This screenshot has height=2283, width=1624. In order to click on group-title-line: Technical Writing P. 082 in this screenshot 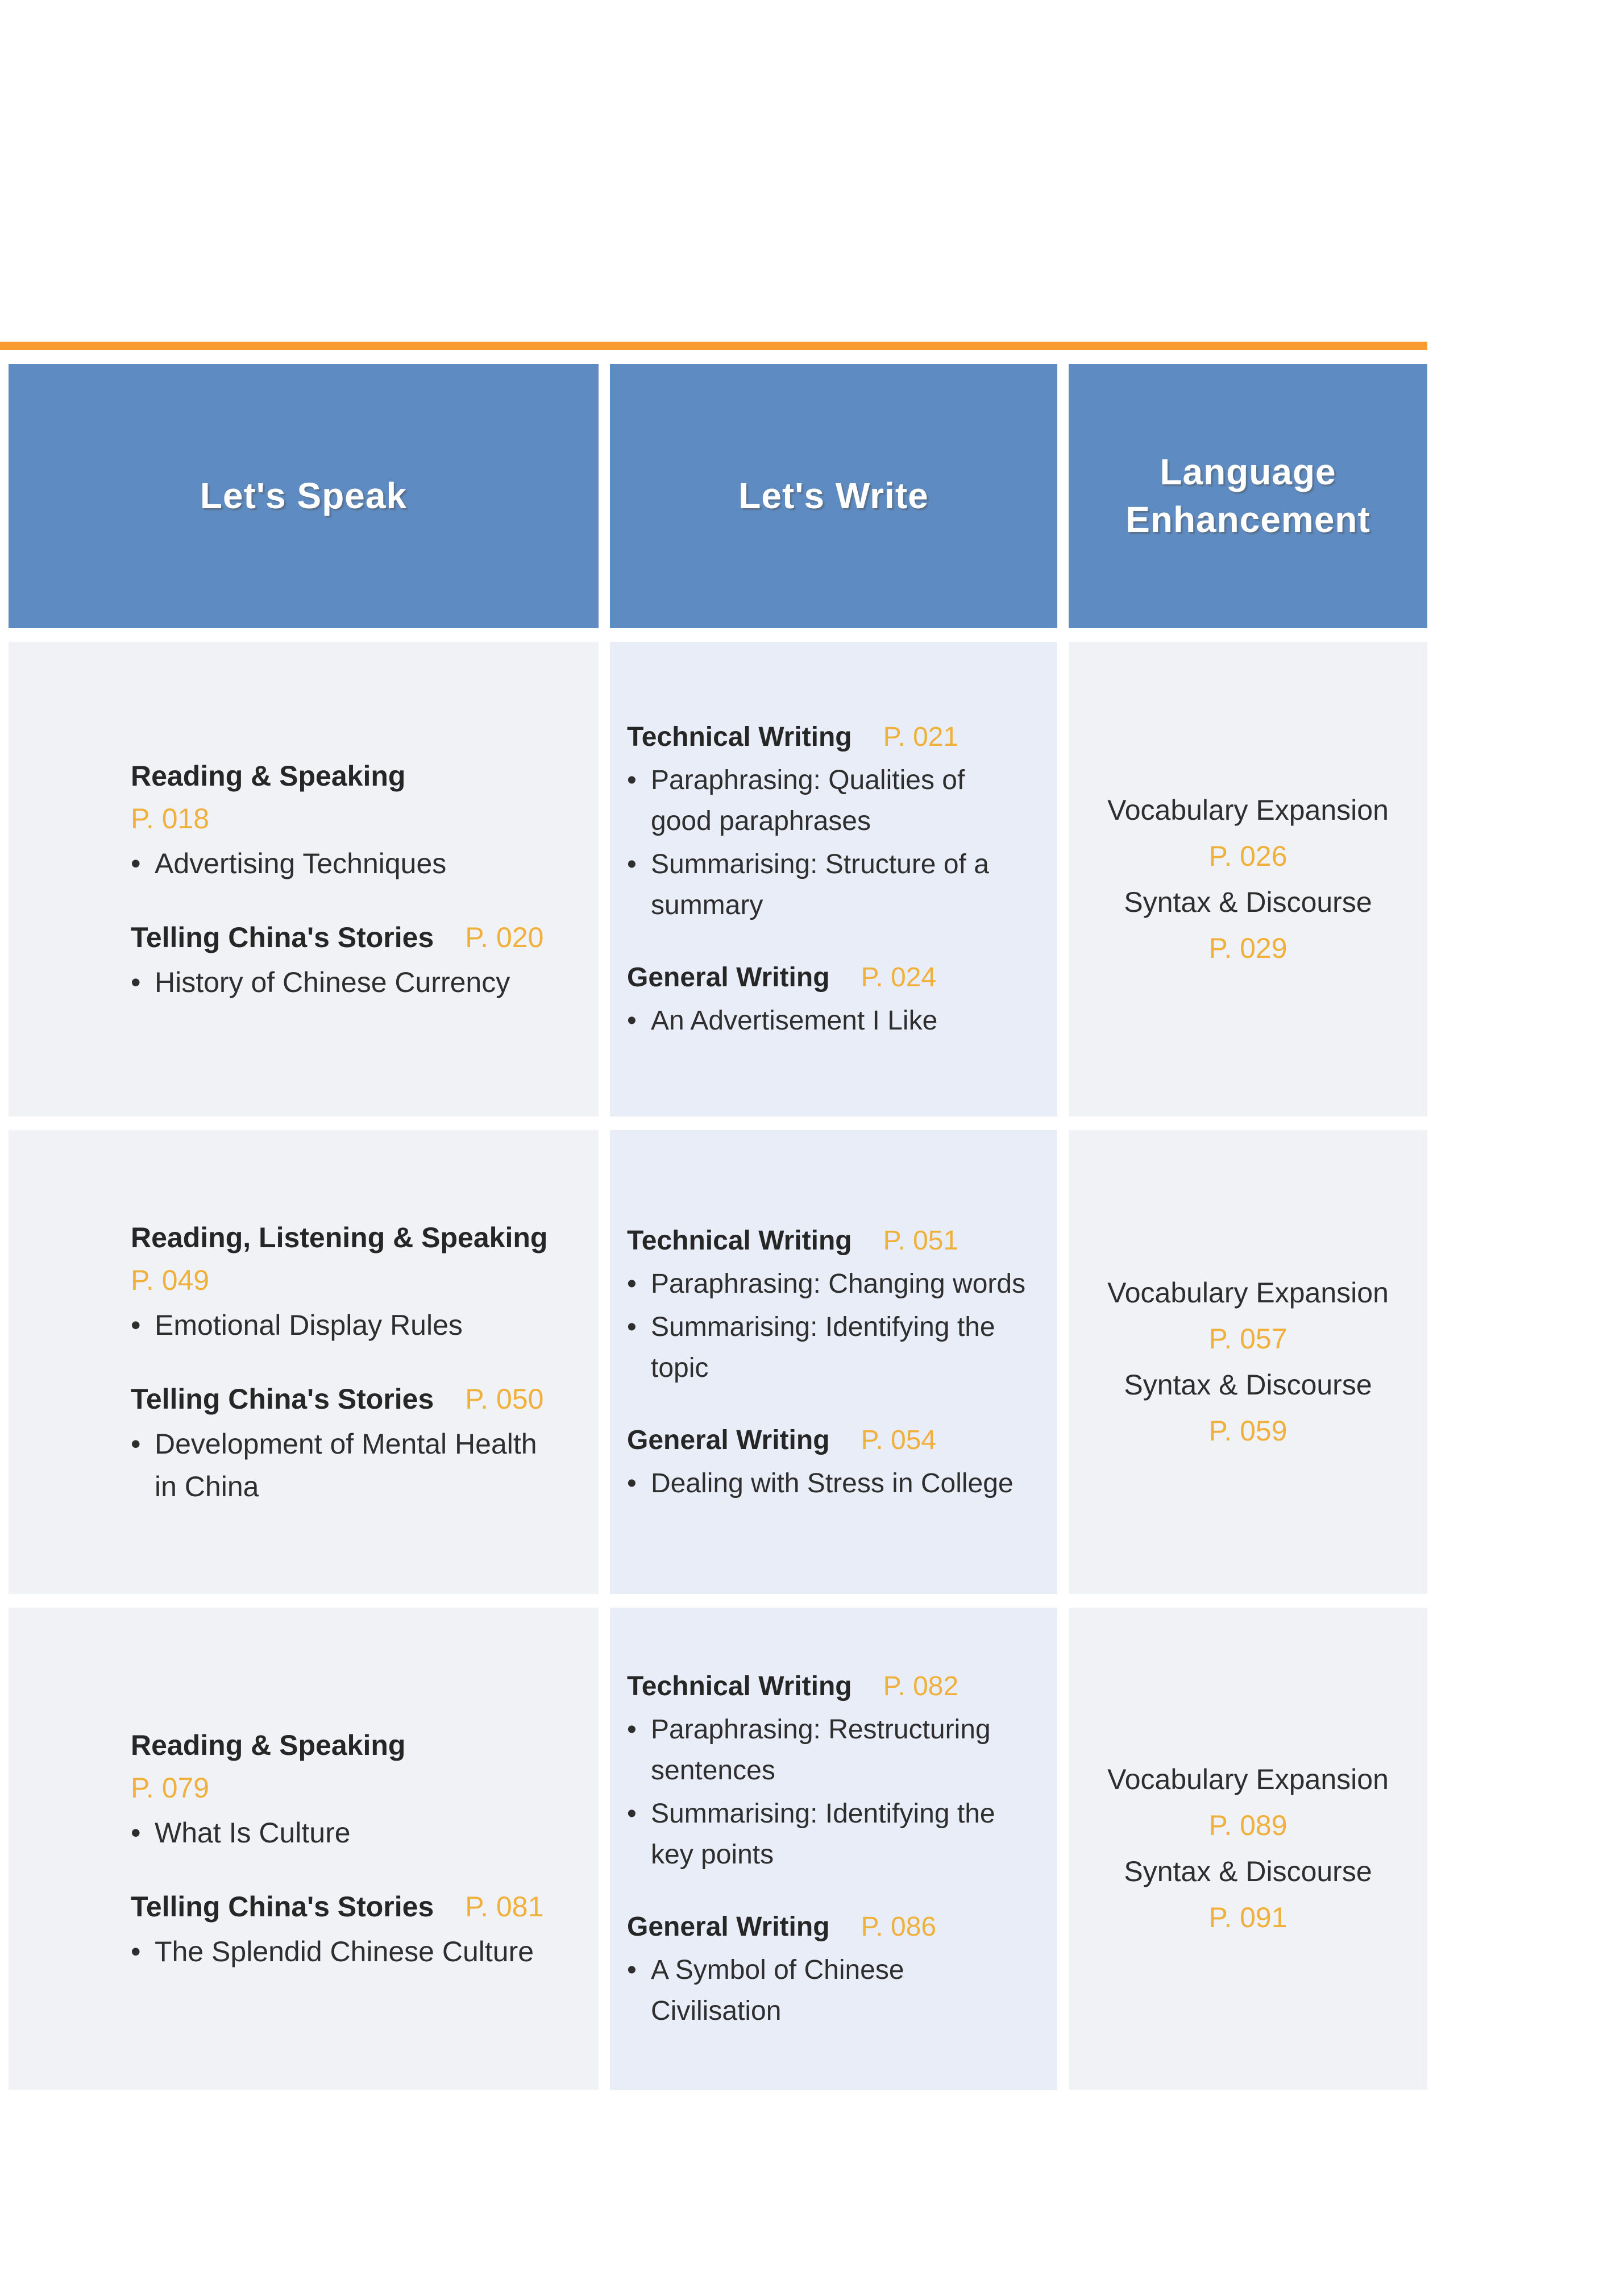, I will do `click(829, 1686)`.